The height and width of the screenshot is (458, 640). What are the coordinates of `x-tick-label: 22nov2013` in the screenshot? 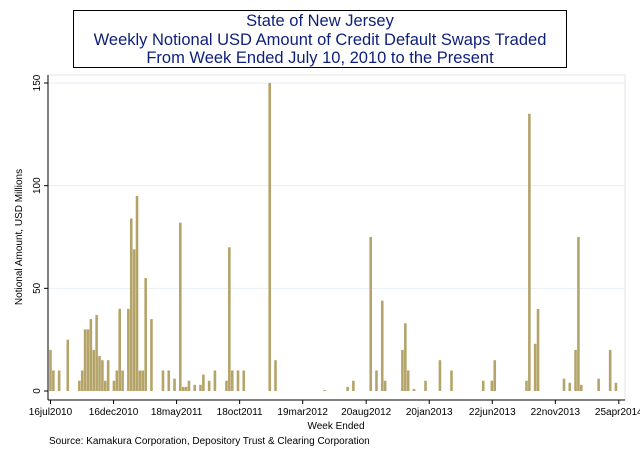 It's located at (556, 412).